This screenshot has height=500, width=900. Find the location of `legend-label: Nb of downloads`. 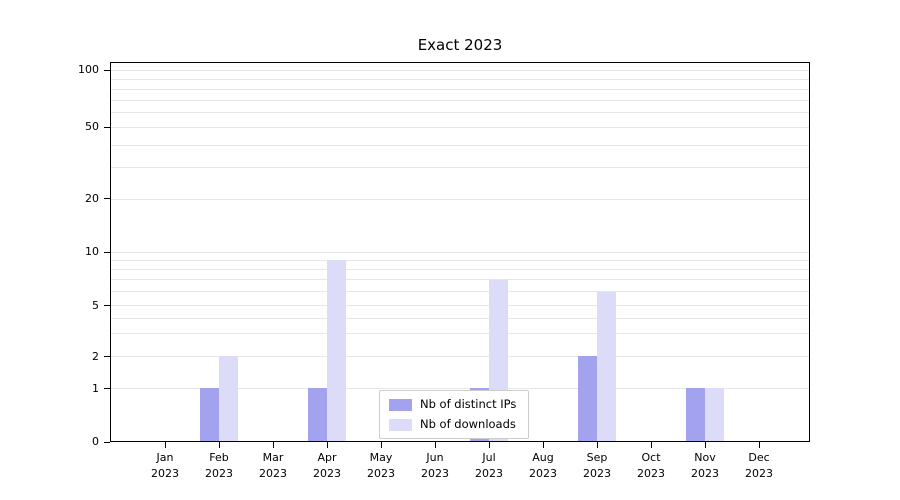

legend-label: Nb of downloads is located at coordinates (468, 424).